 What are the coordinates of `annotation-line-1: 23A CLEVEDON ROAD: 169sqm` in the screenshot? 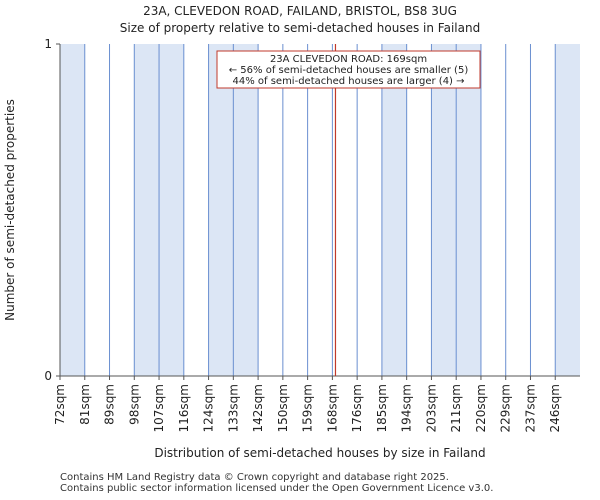 It's located at (348, 59).